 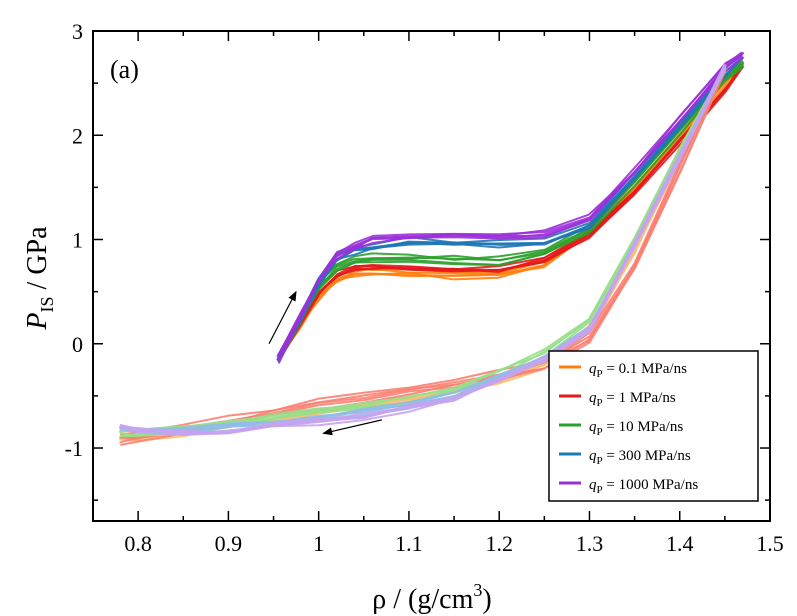 What do you see at coordinates (47, 304) in the screenshot?
I see `y-axis-title-sub: IS` at bounding box center [47, 304].